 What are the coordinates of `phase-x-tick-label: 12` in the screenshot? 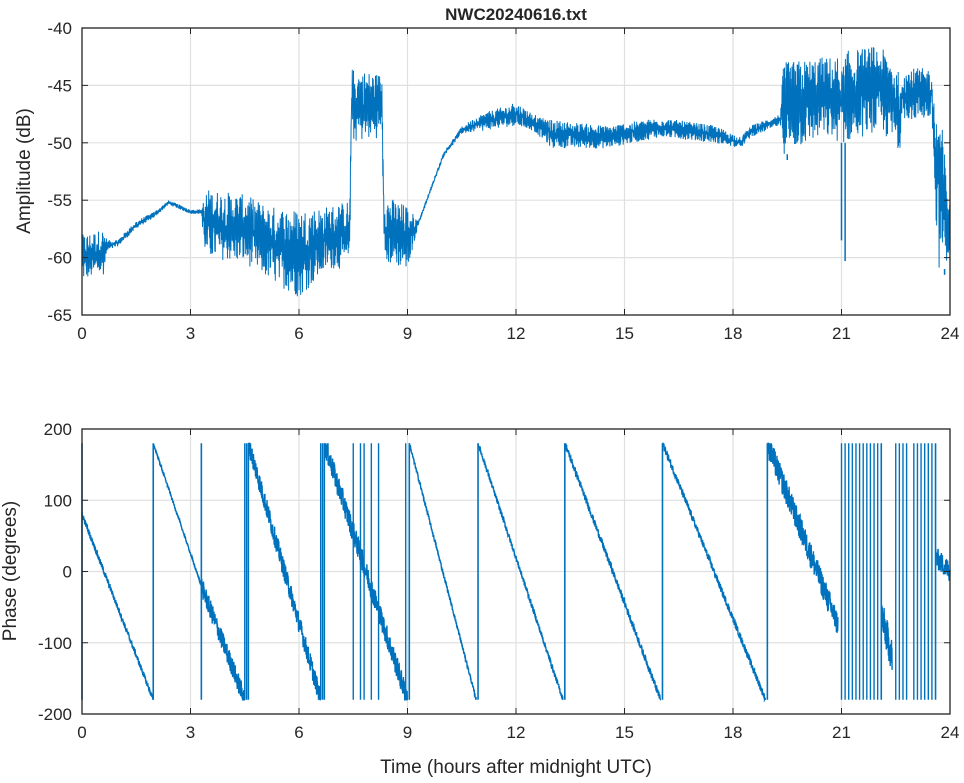 It's located at (516, 732).